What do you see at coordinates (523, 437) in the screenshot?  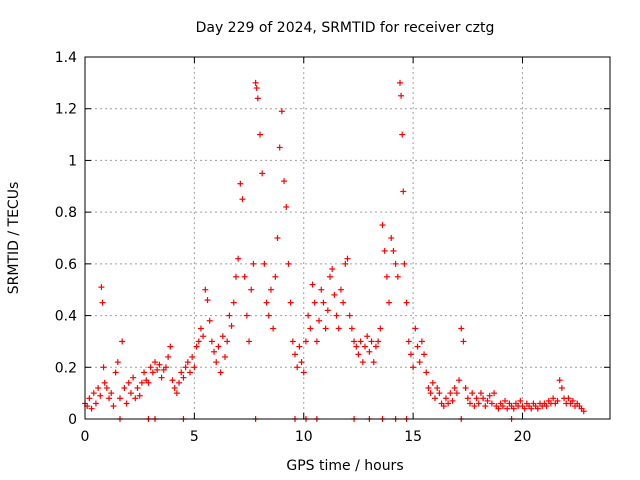 I see `x-tick-label: 20` at bounding box center [523, 437].